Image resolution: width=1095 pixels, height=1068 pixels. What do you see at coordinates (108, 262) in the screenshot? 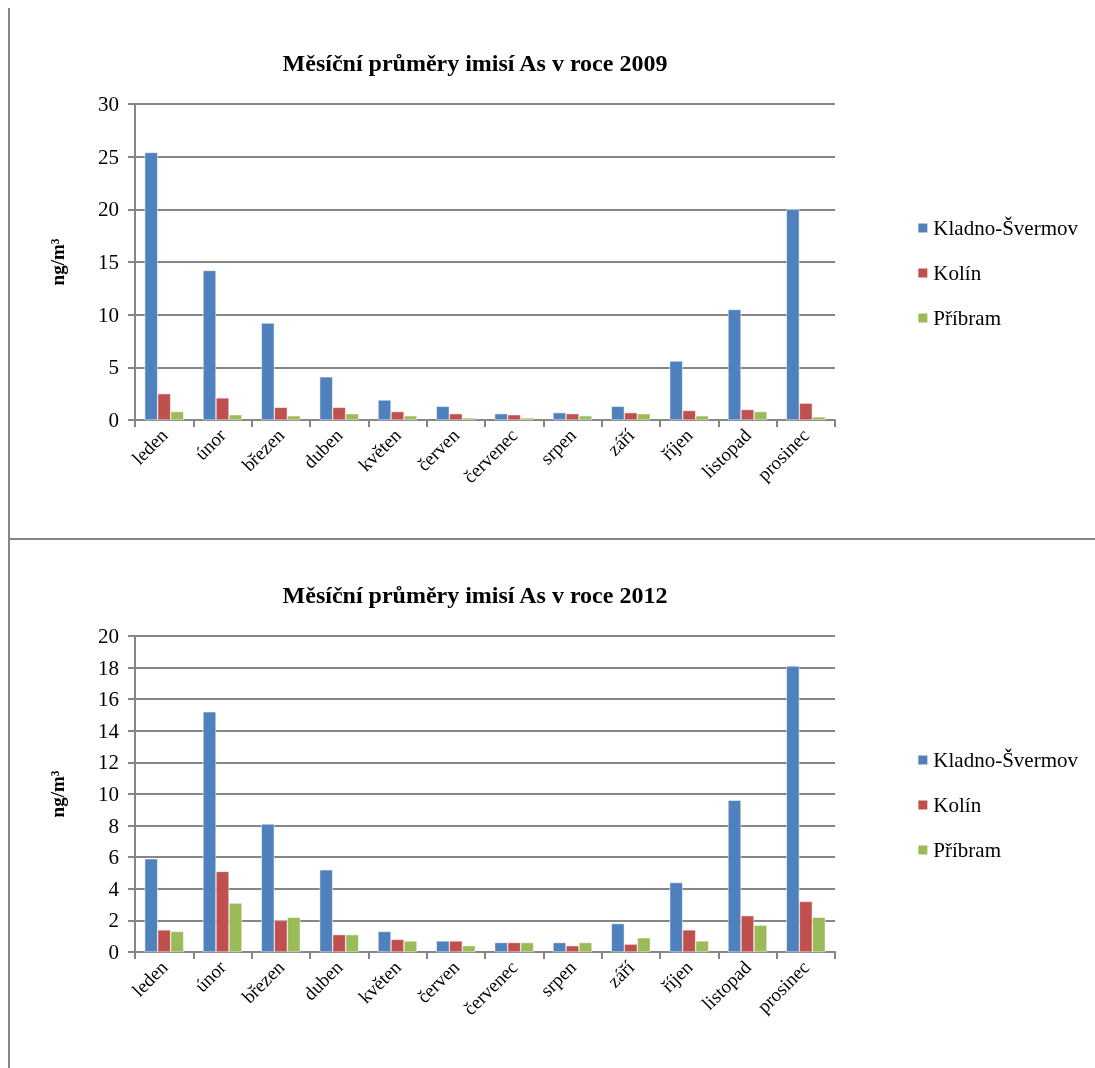
I see `y-tick-label: 15` at bounding box center [108, 262].